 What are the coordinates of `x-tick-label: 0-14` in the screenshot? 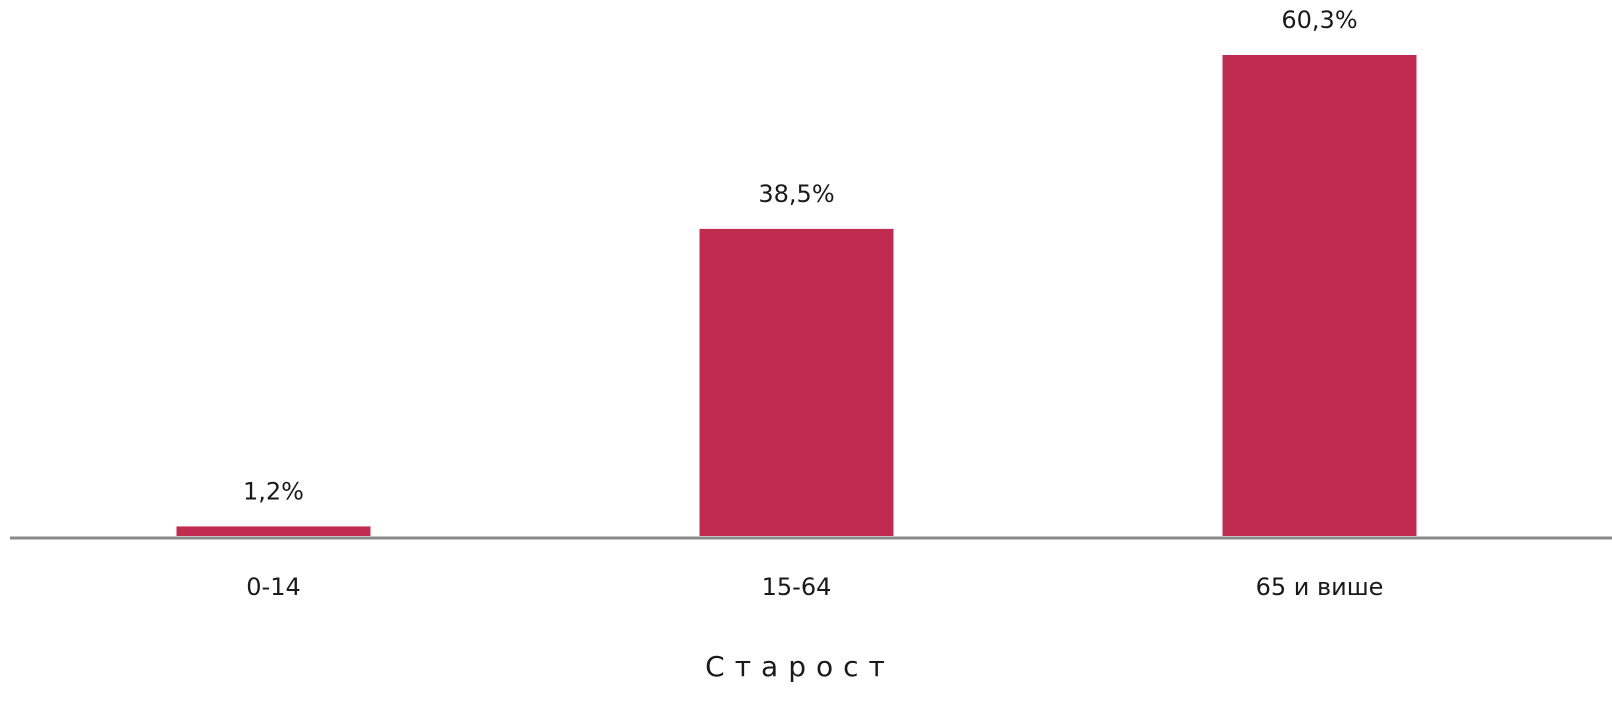 It's located at (273, 587).